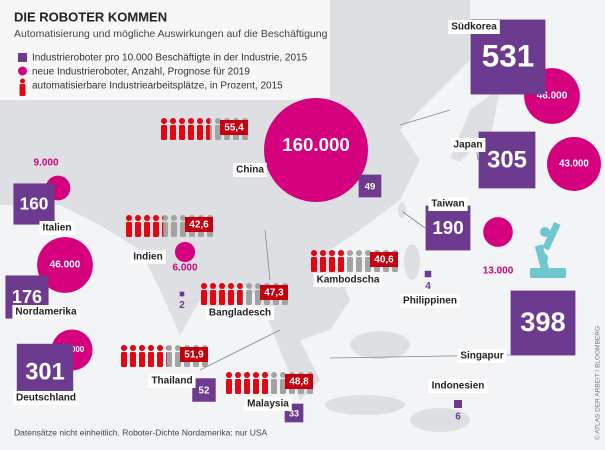  What do you see at coordinates (46, 398) in the screenshot?
I see `country-name: Deutschland` at bounding box center [46, 398].